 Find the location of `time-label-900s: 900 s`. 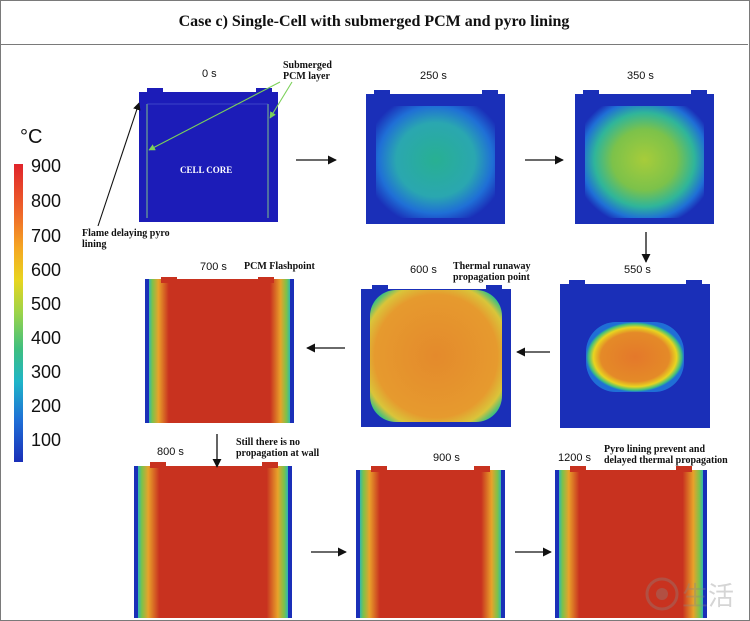

time-label-900s: 900 s is located at coordinates (446, 458).